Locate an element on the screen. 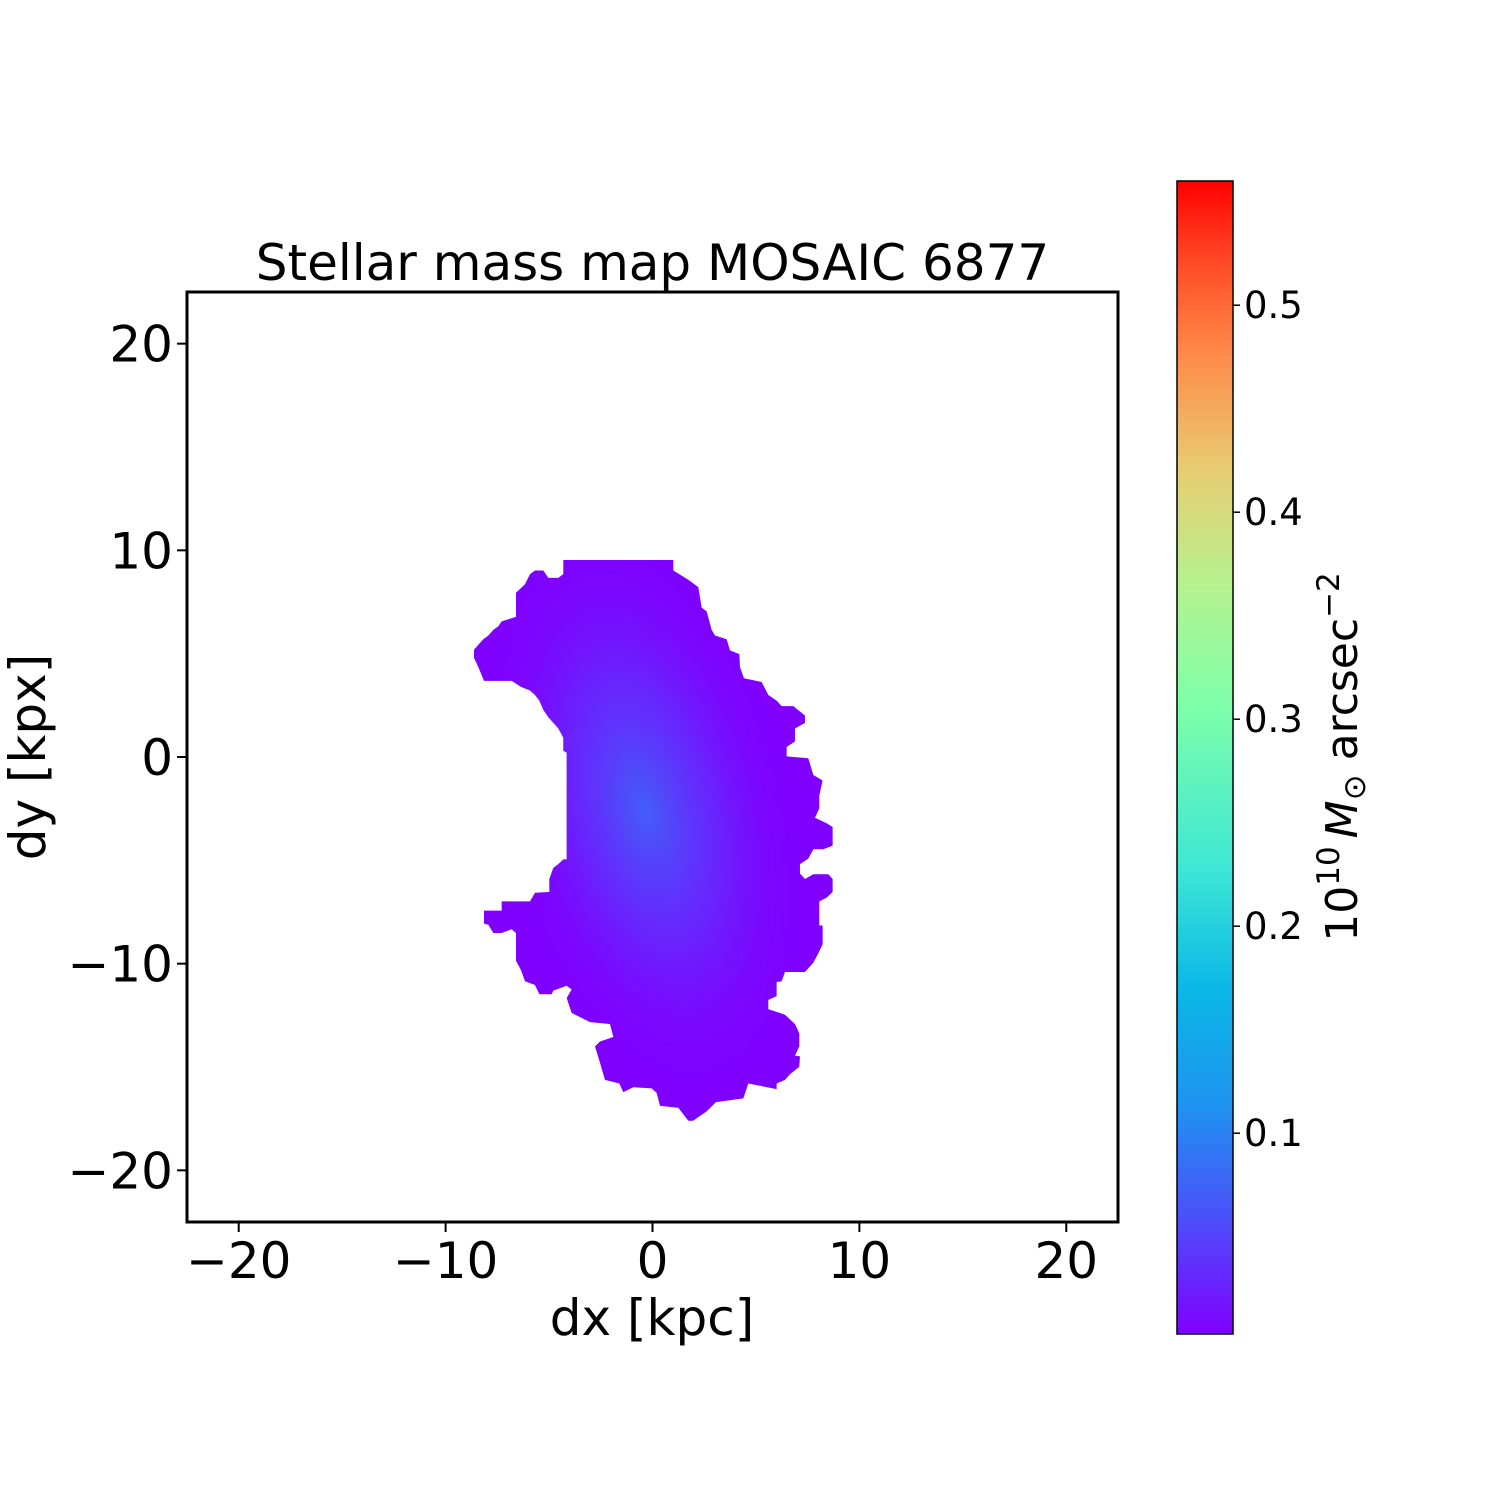 The height and width of the screenshot is (1504, 1500). y-tick-label: 20 is located at coordinates (141, 345).